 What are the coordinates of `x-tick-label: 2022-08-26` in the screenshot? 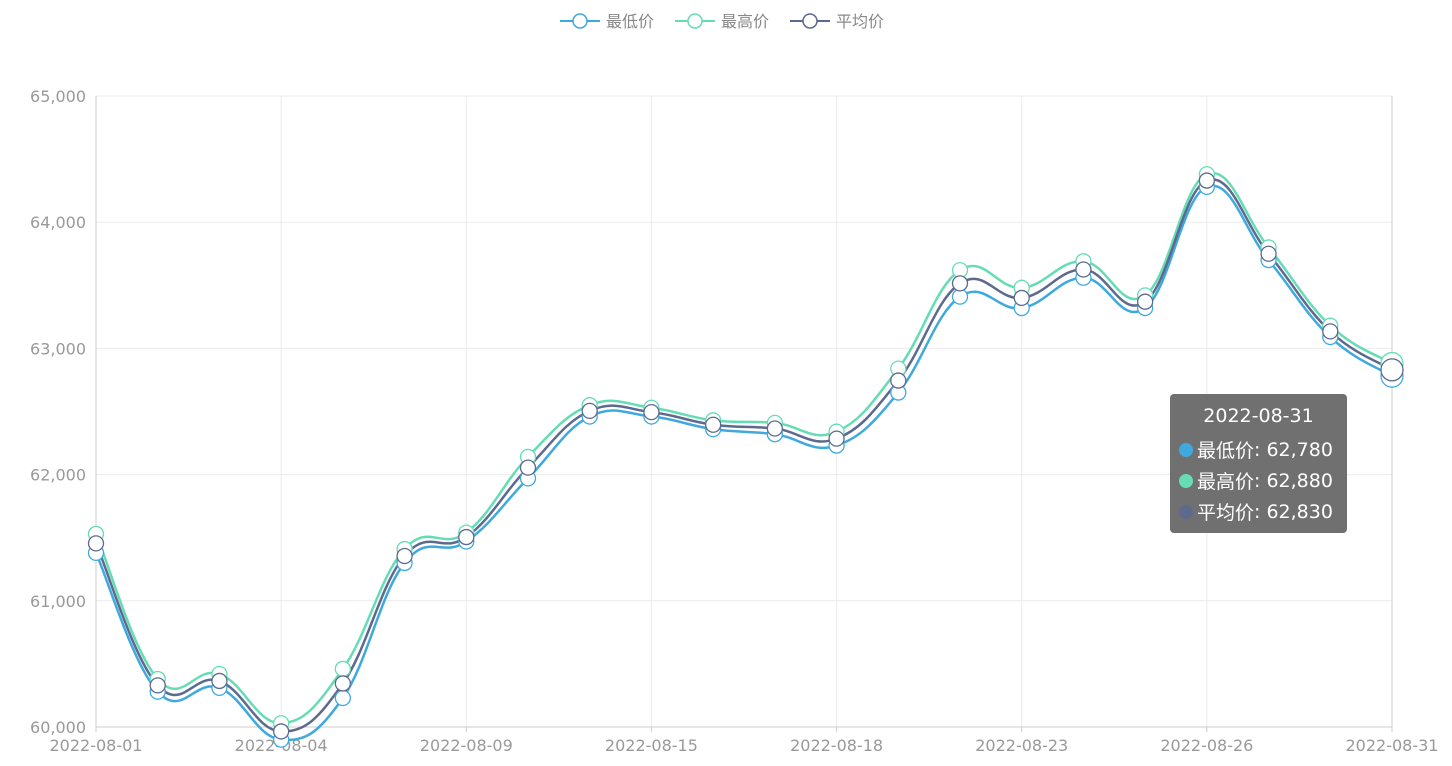 It's located at (1206, 745).